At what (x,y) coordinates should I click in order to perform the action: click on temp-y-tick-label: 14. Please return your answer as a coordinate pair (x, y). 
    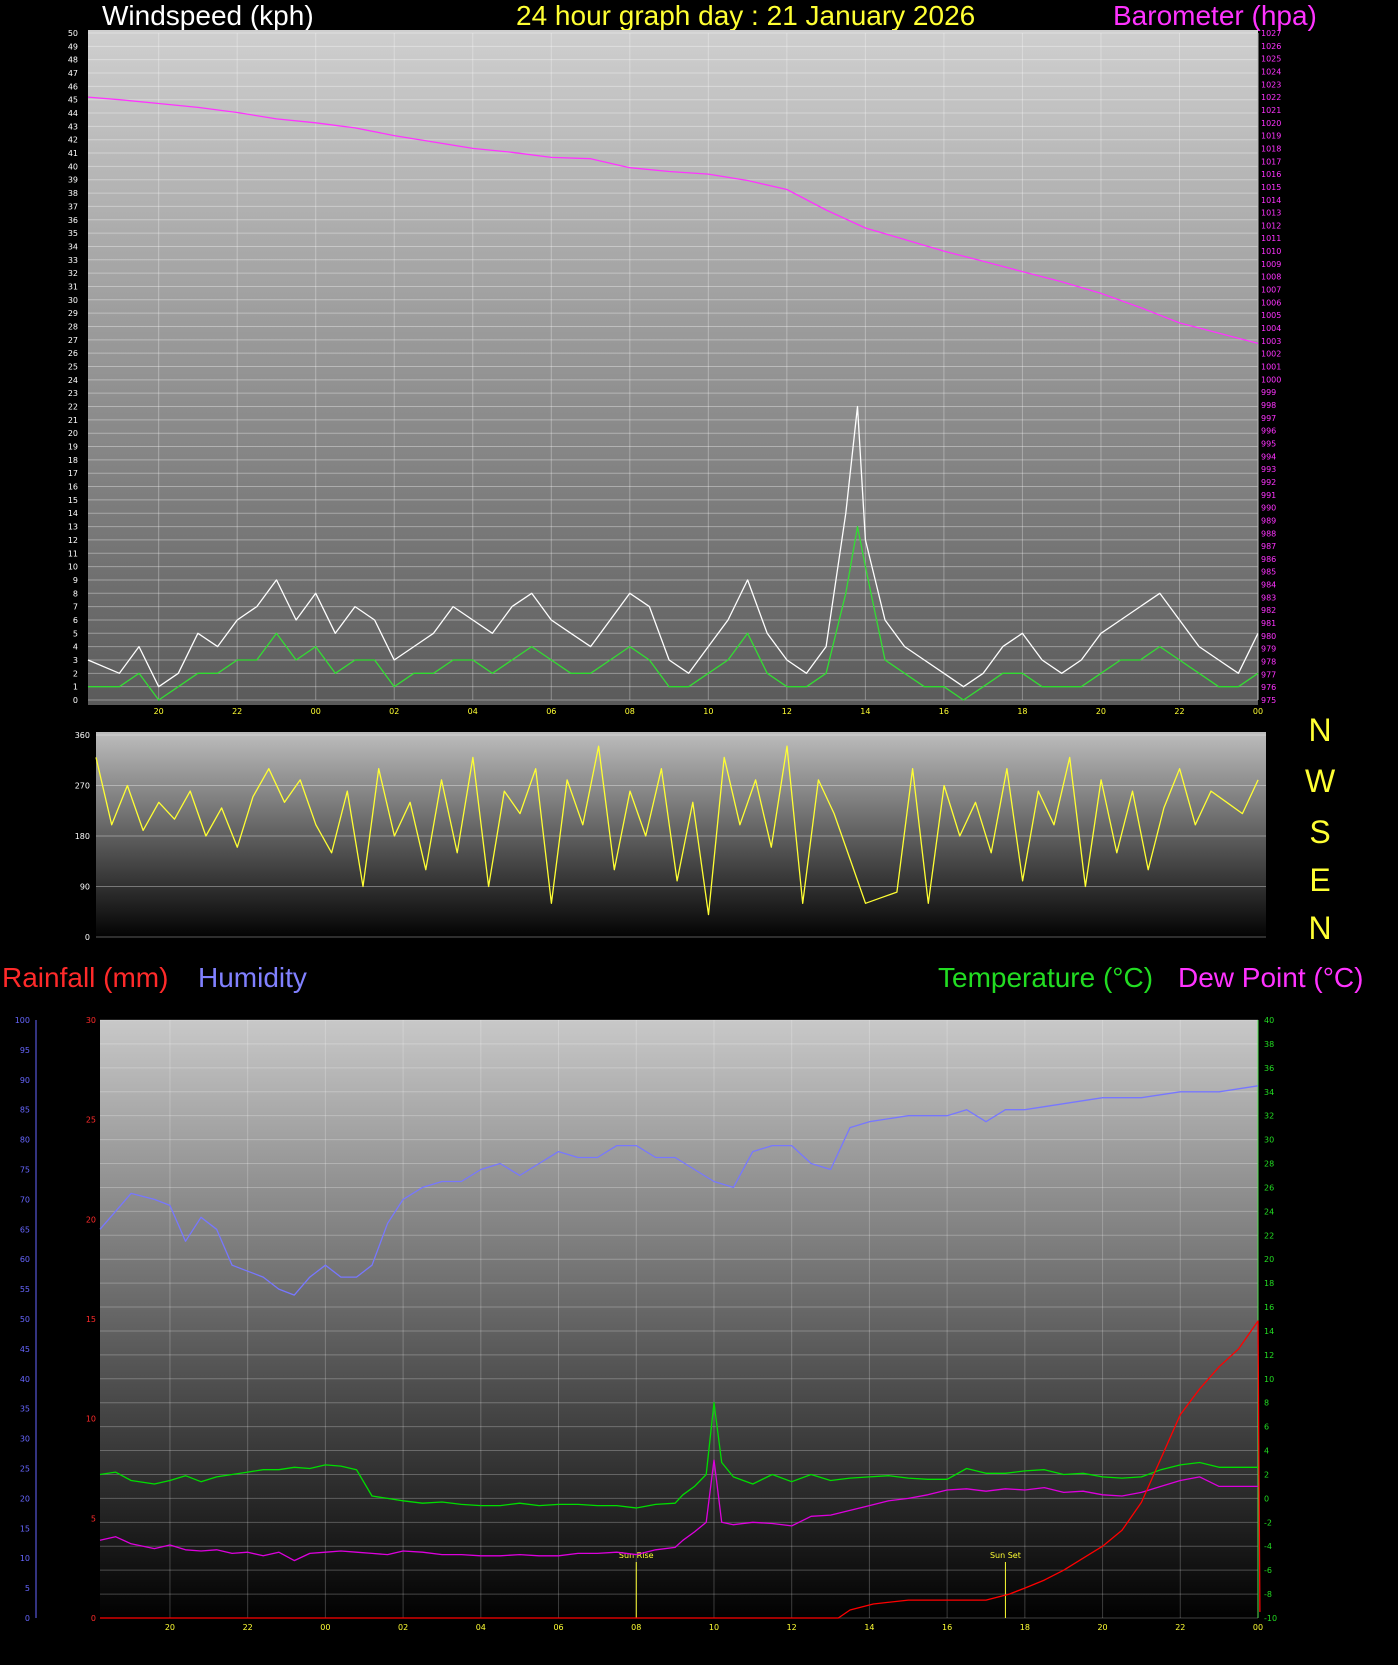
    Looking at the image, I should click on (1269, 1331).